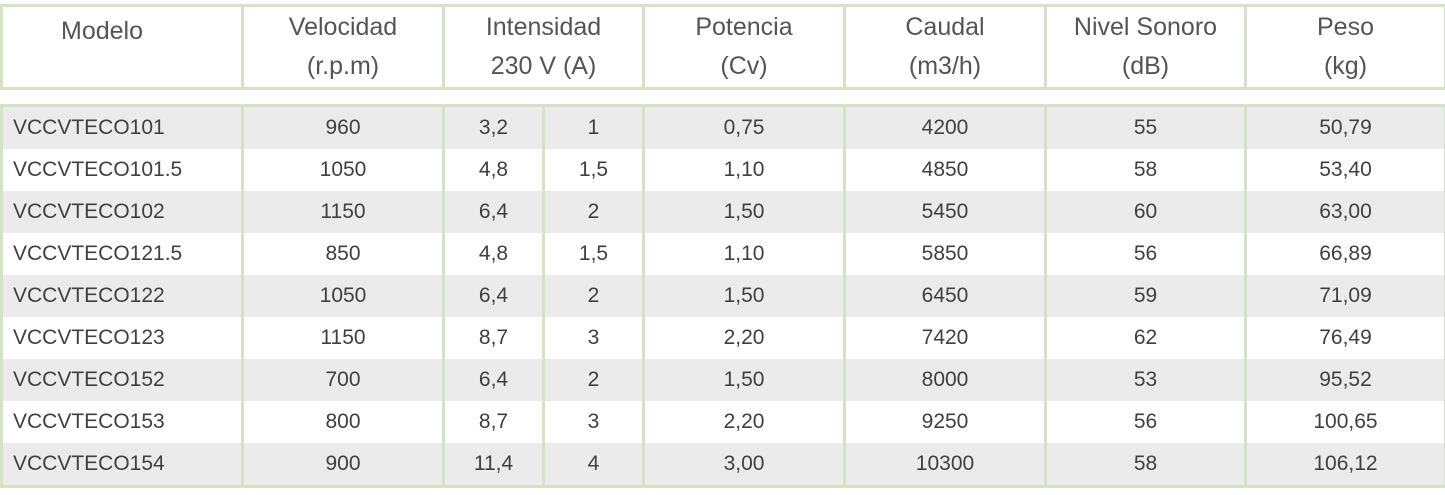 The width and height of the screenshot is (1445, 495). What do you see at coordinates (945, 47) in the screenshot?
I see `header-caudal: Caudal (m3/h)` at bounding box center [945, 47].